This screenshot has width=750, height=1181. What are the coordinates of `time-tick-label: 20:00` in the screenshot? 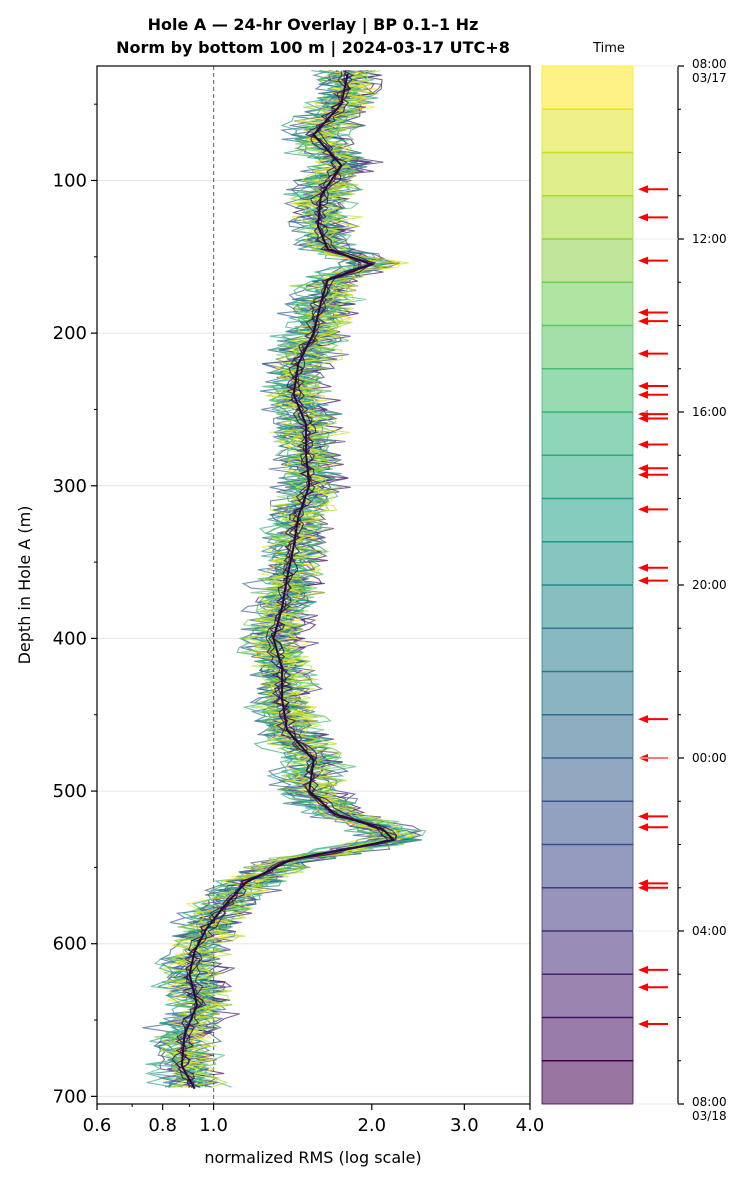 It's located at (709, 585).